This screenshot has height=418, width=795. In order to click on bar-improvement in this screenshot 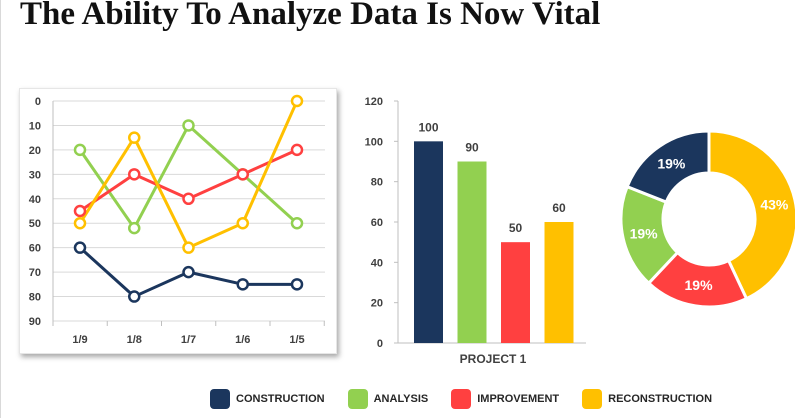, I will do `click(515, 292)`.